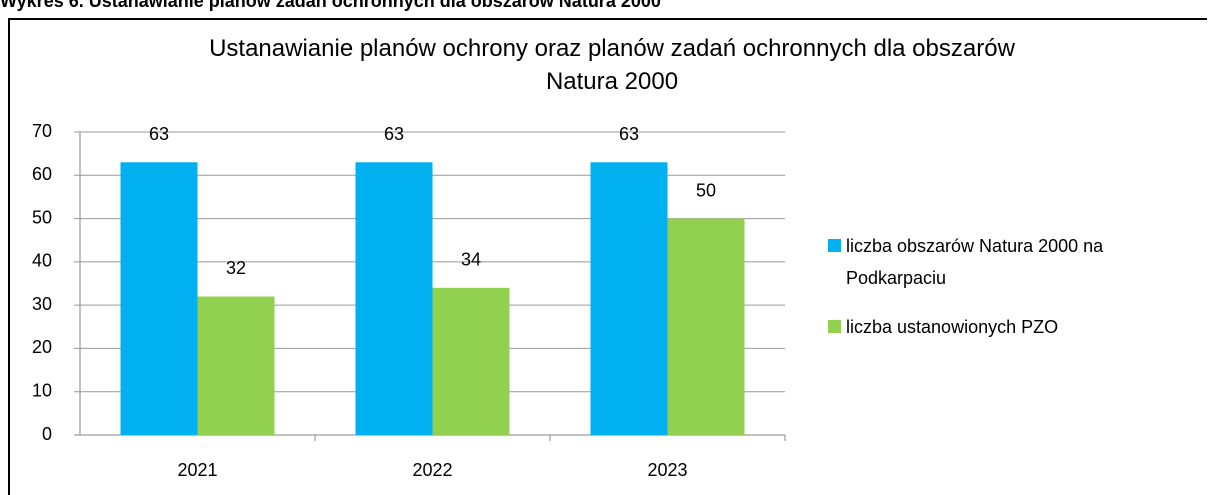 This screenshot has height=495, width=1209. I want to click on data-label: 50, so click(706, 190).